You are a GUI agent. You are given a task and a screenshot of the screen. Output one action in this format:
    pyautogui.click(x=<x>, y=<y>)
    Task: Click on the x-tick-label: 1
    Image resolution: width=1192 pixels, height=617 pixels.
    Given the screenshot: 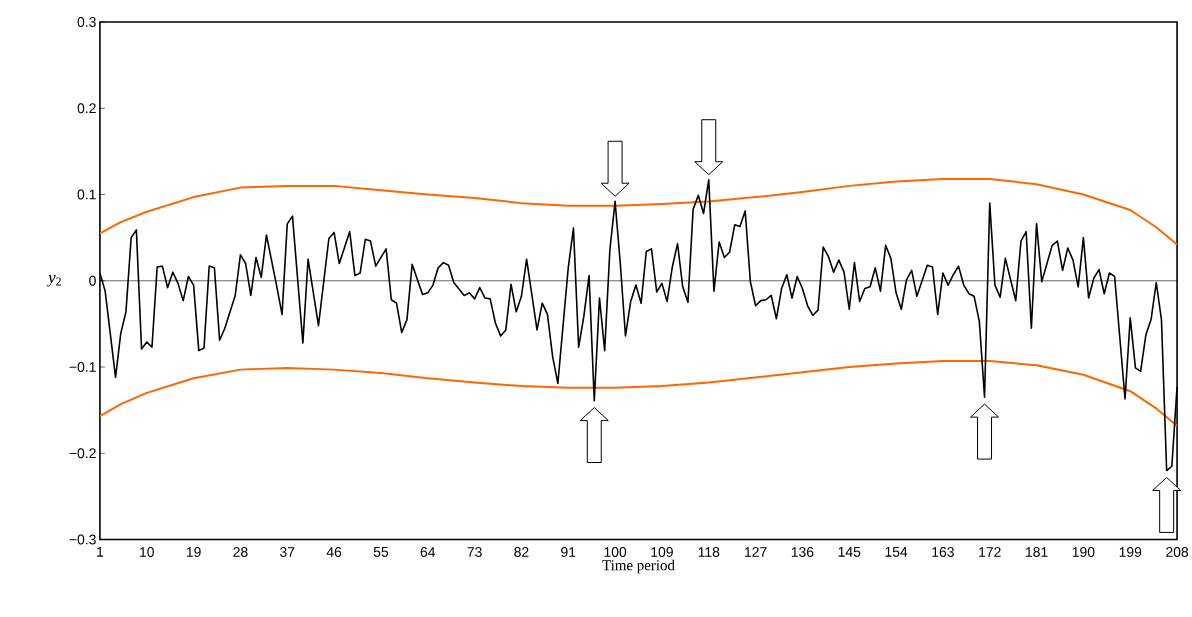 What is the action you would take?
    pyautogui.click(x=100, y=552)
    